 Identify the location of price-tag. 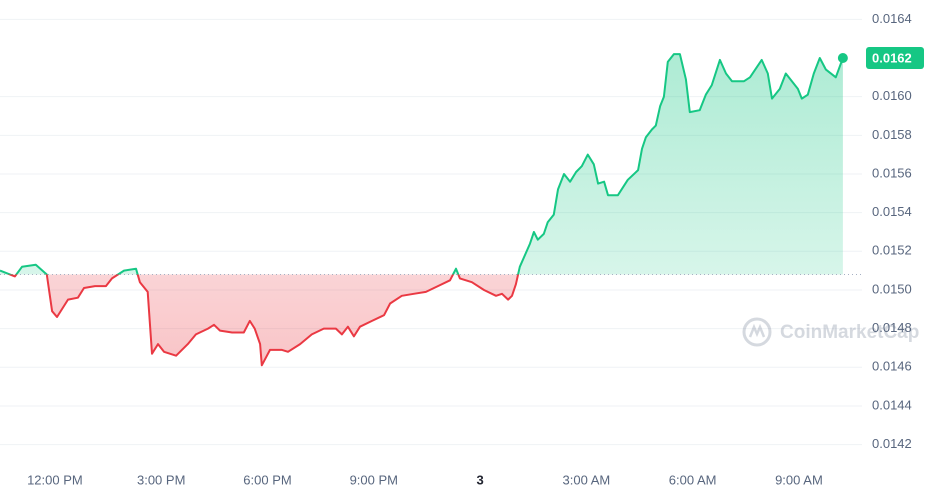
(895, 57).